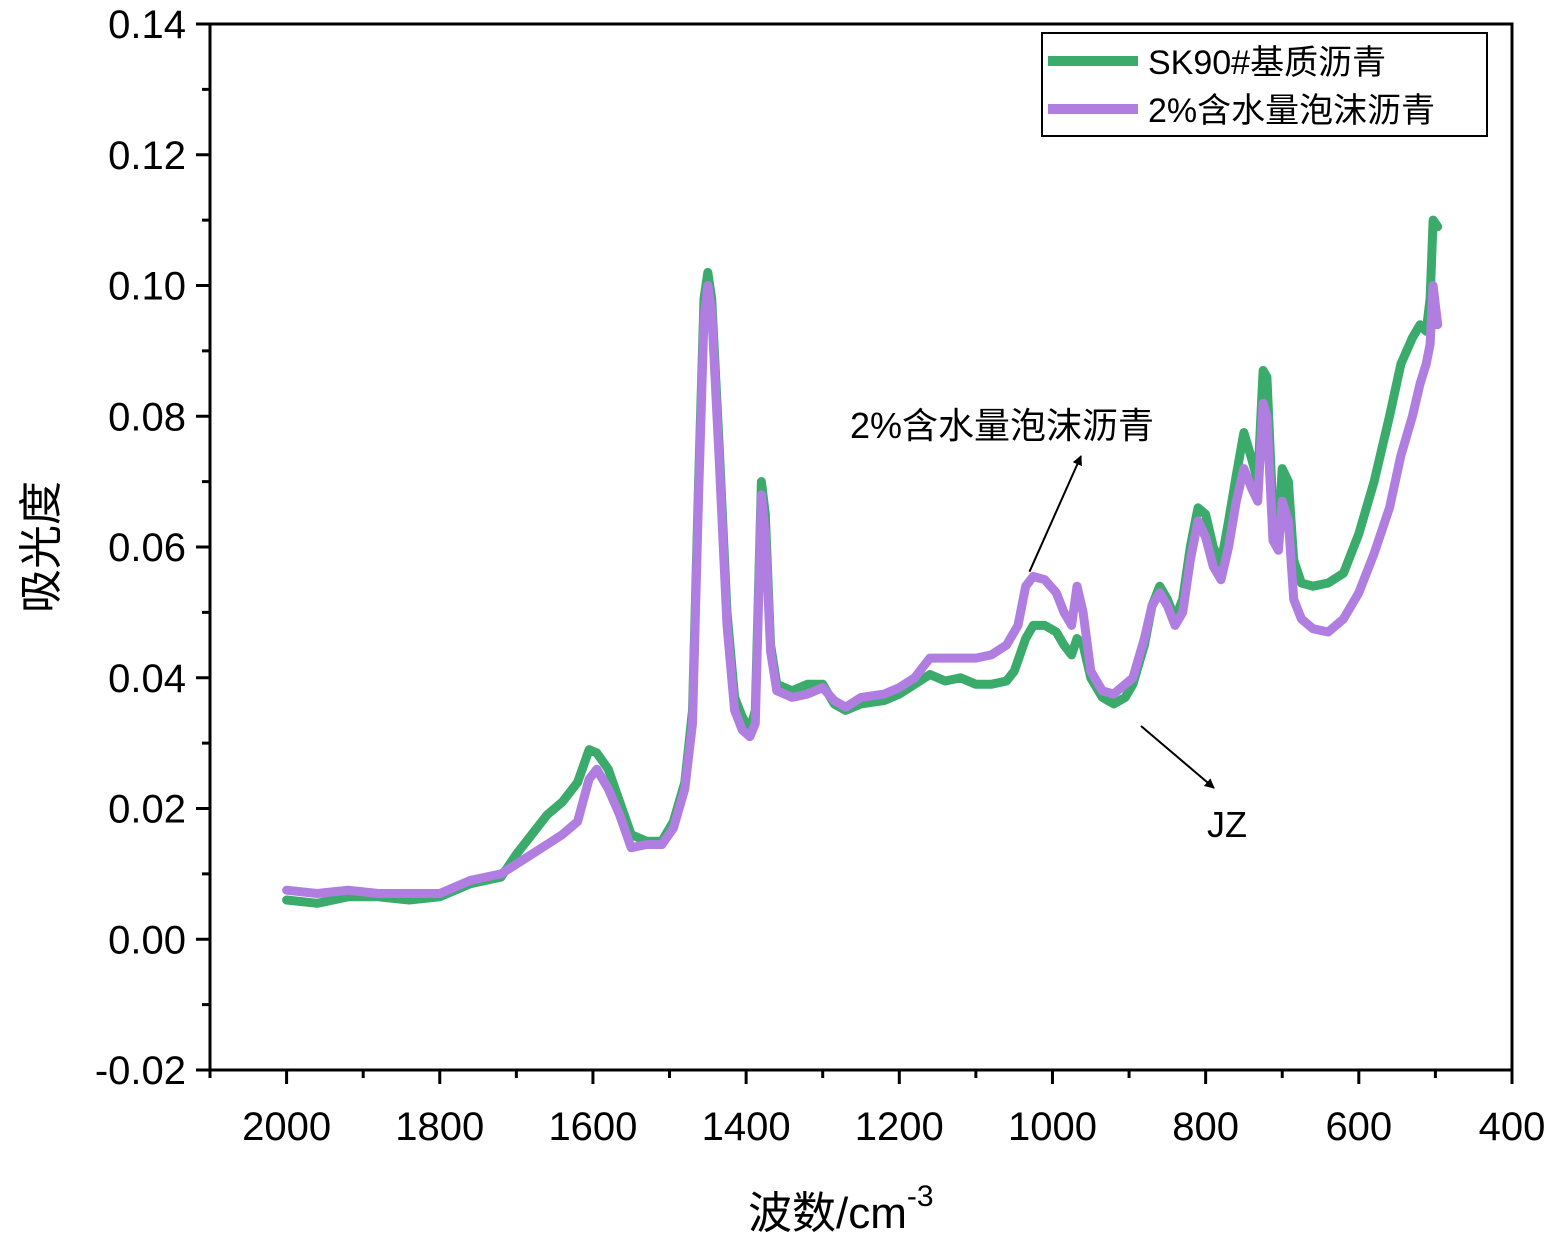 This screenshot has width=1555, height=1243. What do you see at coordinates (1358, 1127) in the screenshot?
I see `x-tick-label: 600` at bounding box center [1358, 1127].